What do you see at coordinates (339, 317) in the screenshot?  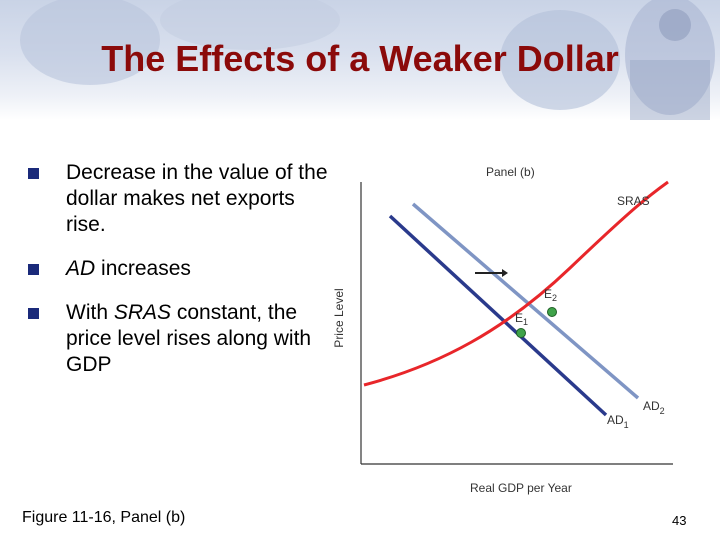 I see `y-axis-label: Price Level` at bounding box center [339, 317].